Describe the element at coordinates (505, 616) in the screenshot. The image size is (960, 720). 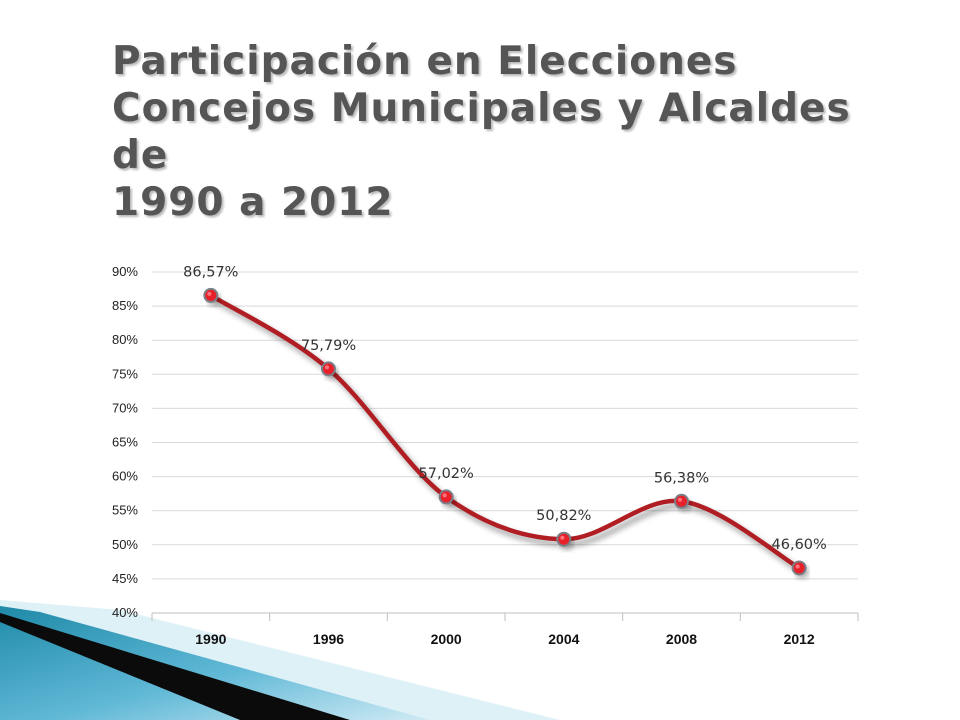
I see `x-axis` at that location.